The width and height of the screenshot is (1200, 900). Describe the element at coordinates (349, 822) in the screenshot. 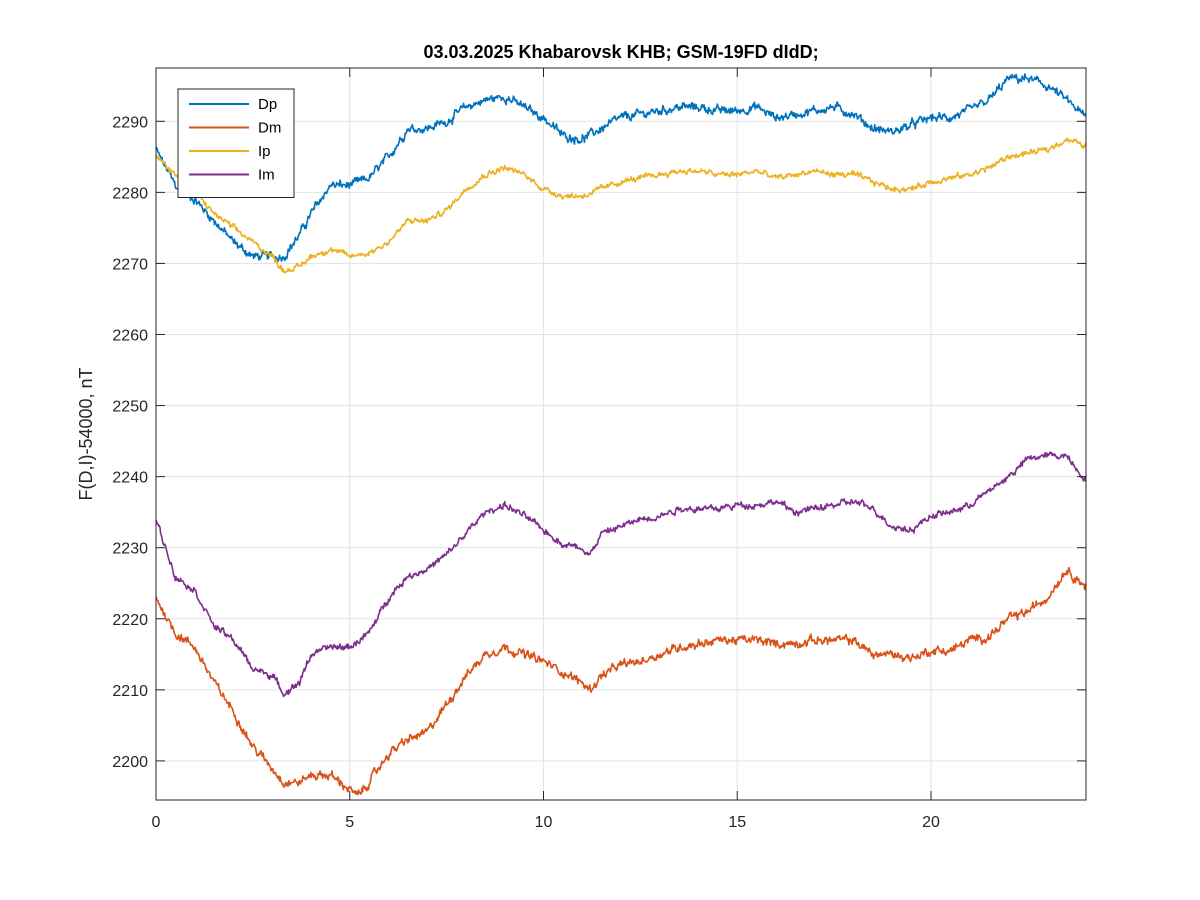

I see `x-tick-label: 5` at that location.